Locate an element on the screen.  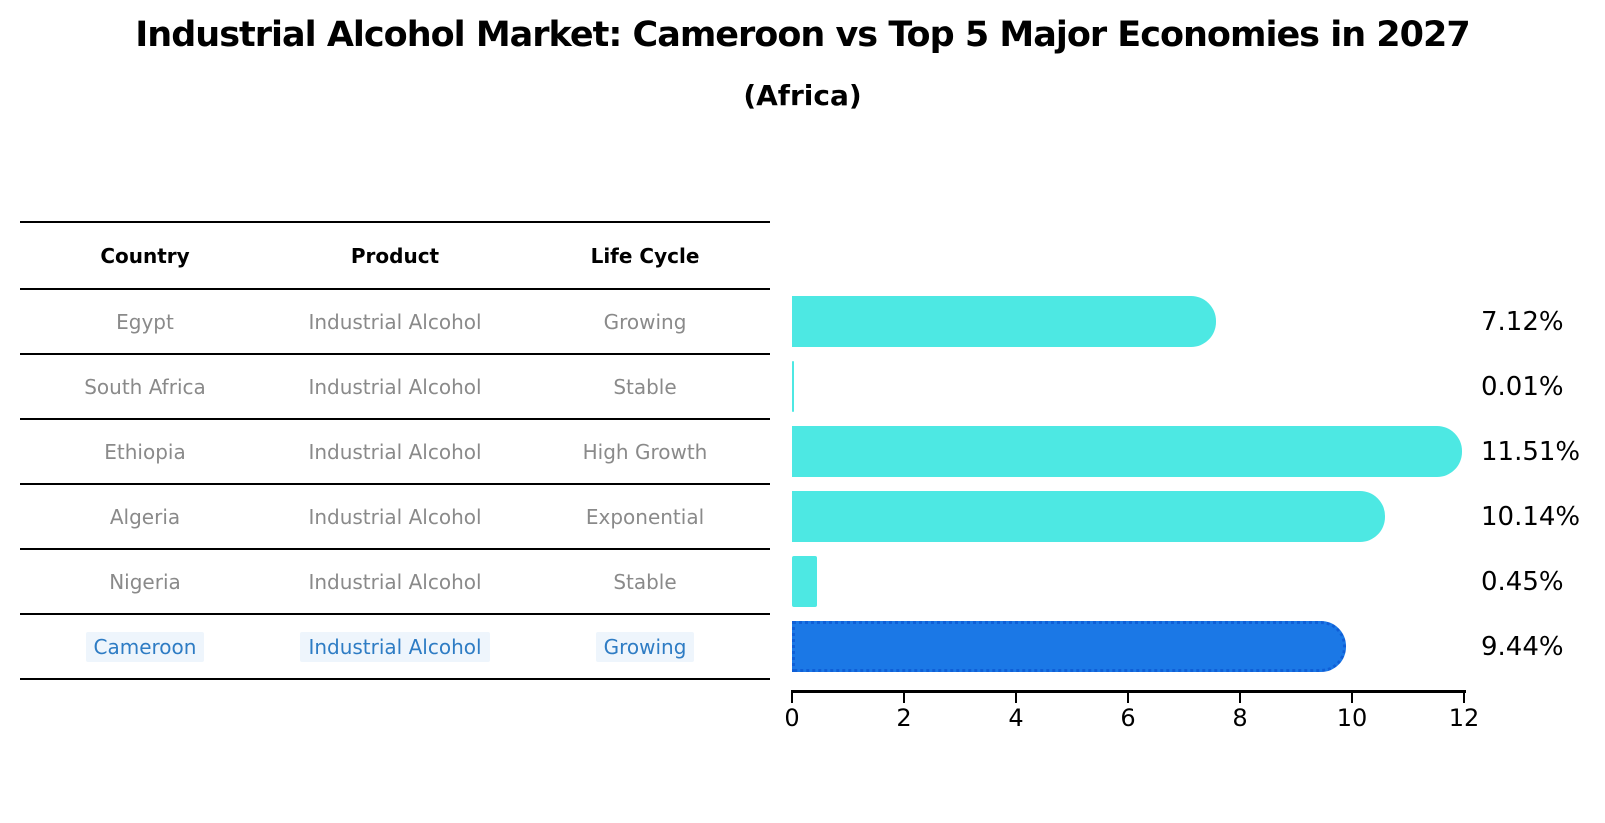
column-header-country: Country is located at coordinates (145, 255).